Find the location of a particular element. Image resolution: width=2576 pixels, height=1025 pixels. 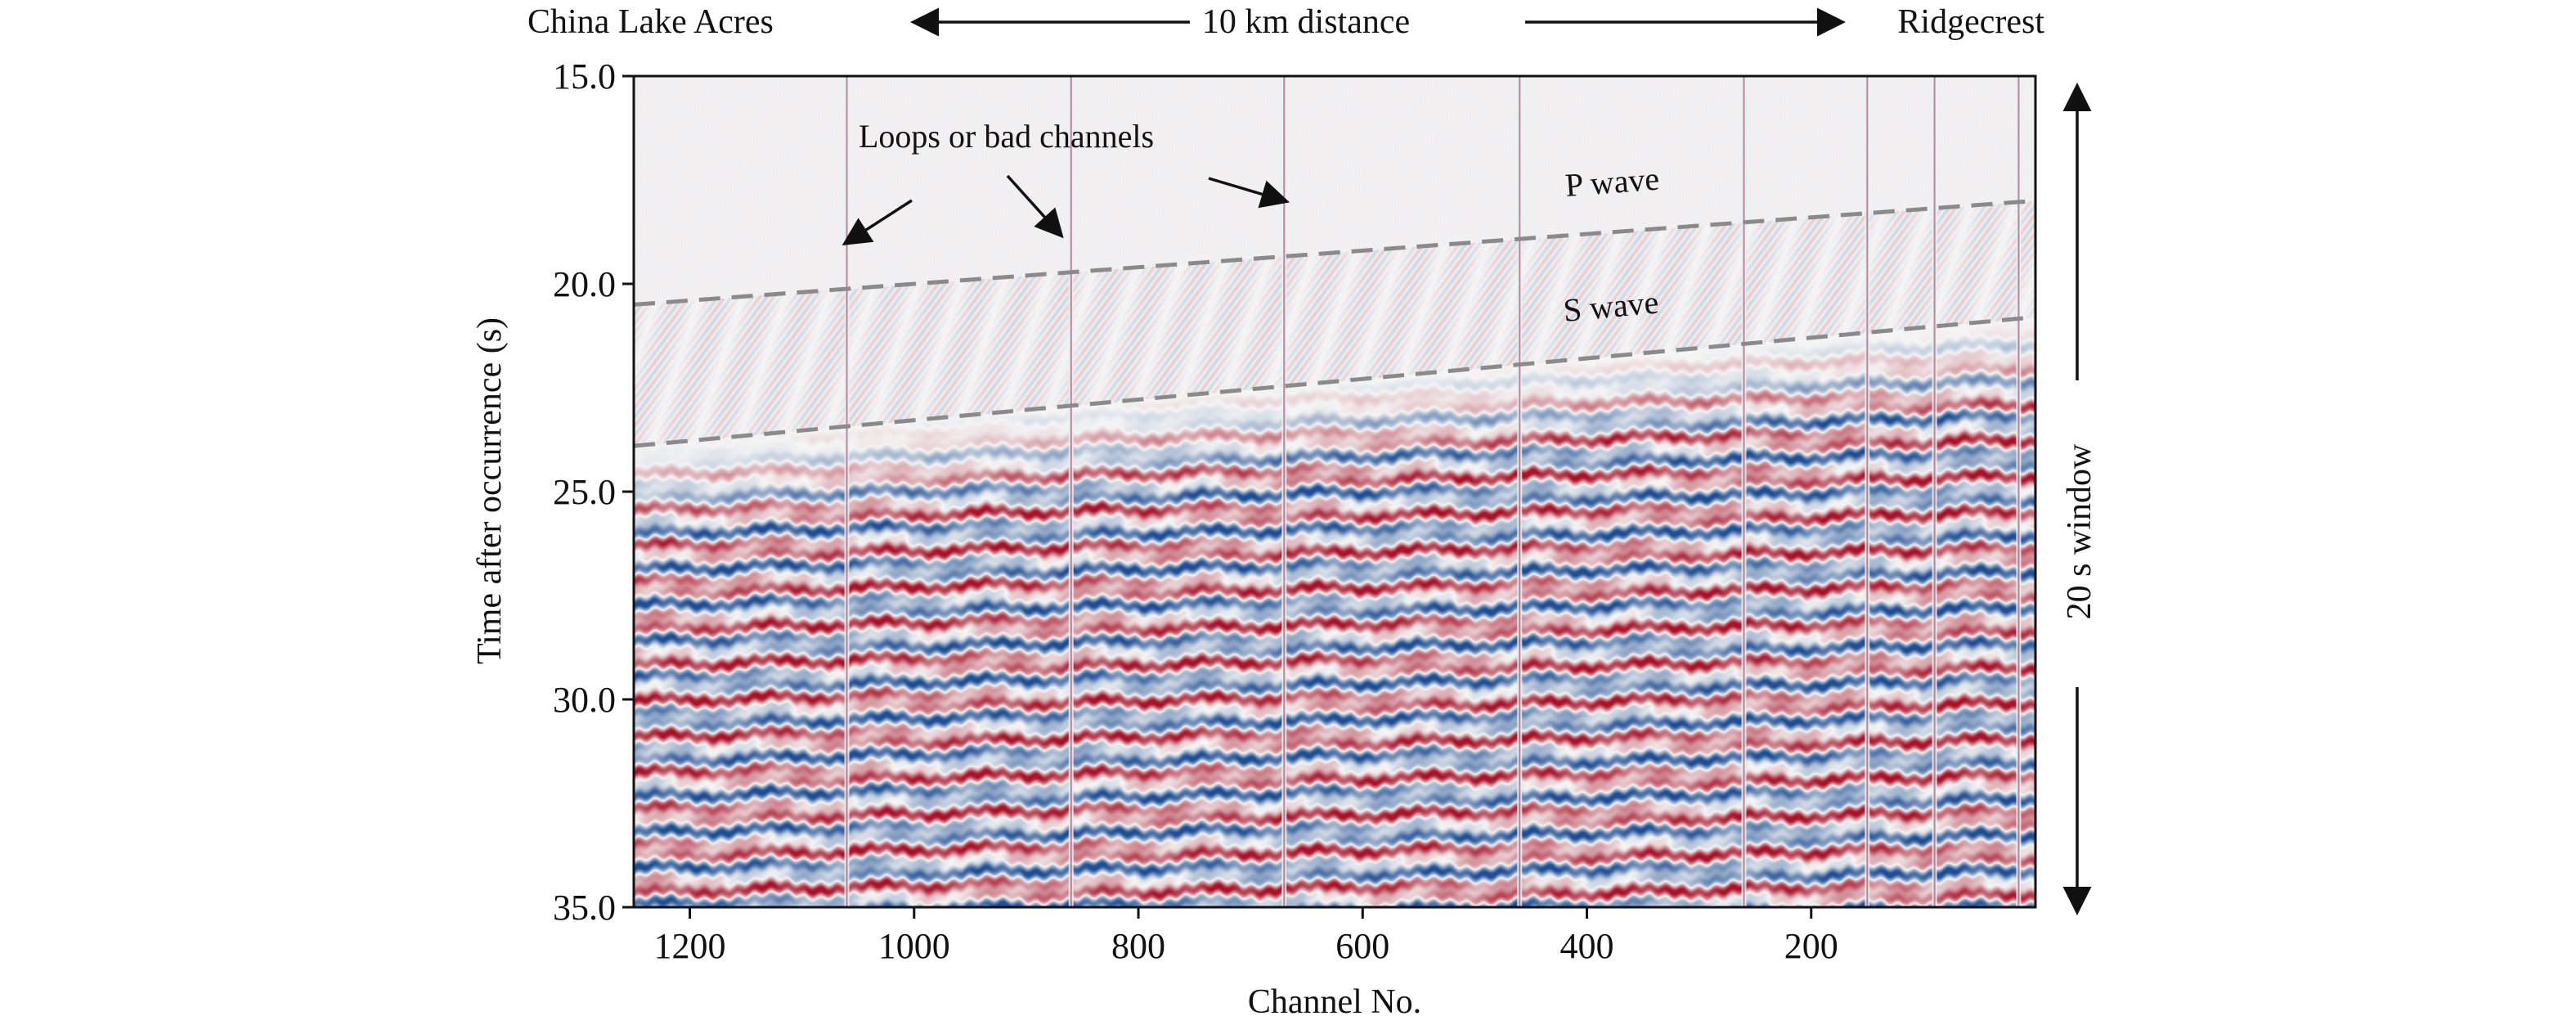

y-tick-label: 30.0 is located at coordinates (585, 700).